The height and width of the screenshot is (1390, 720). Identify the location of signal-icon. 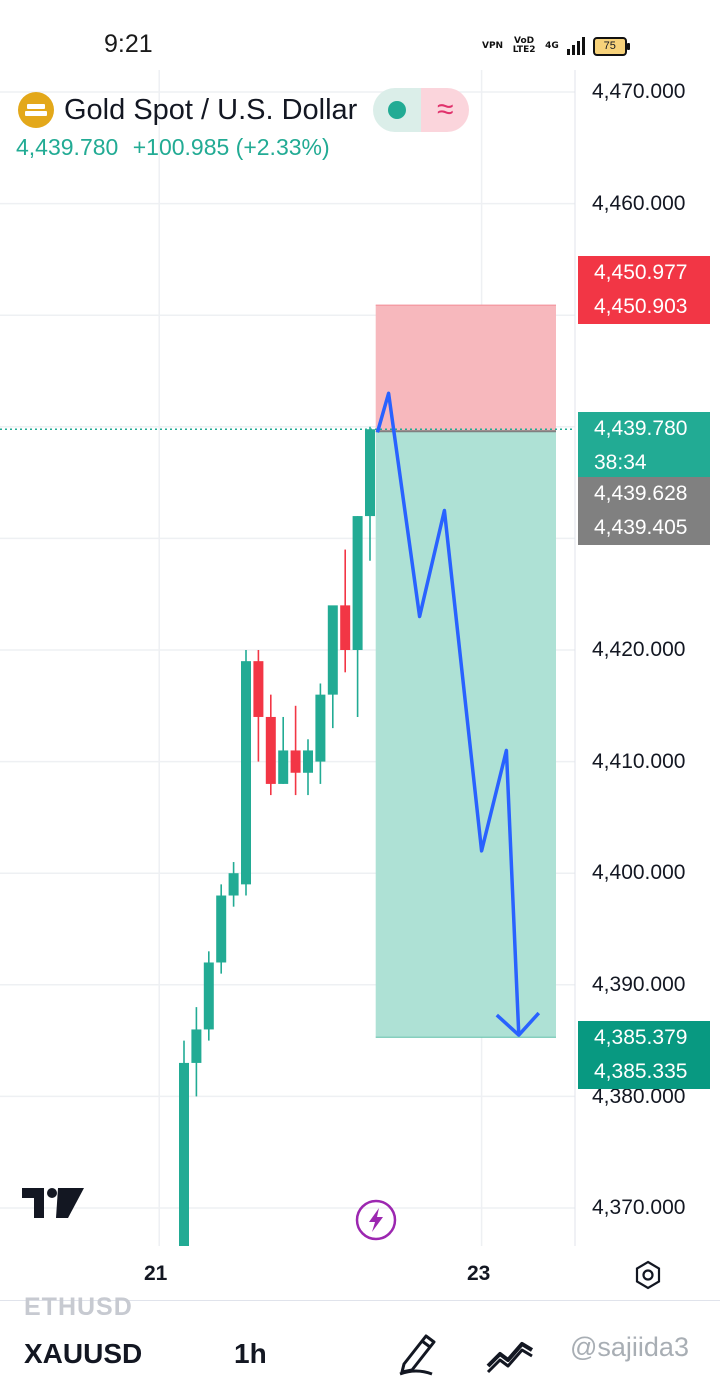
(575, 46).